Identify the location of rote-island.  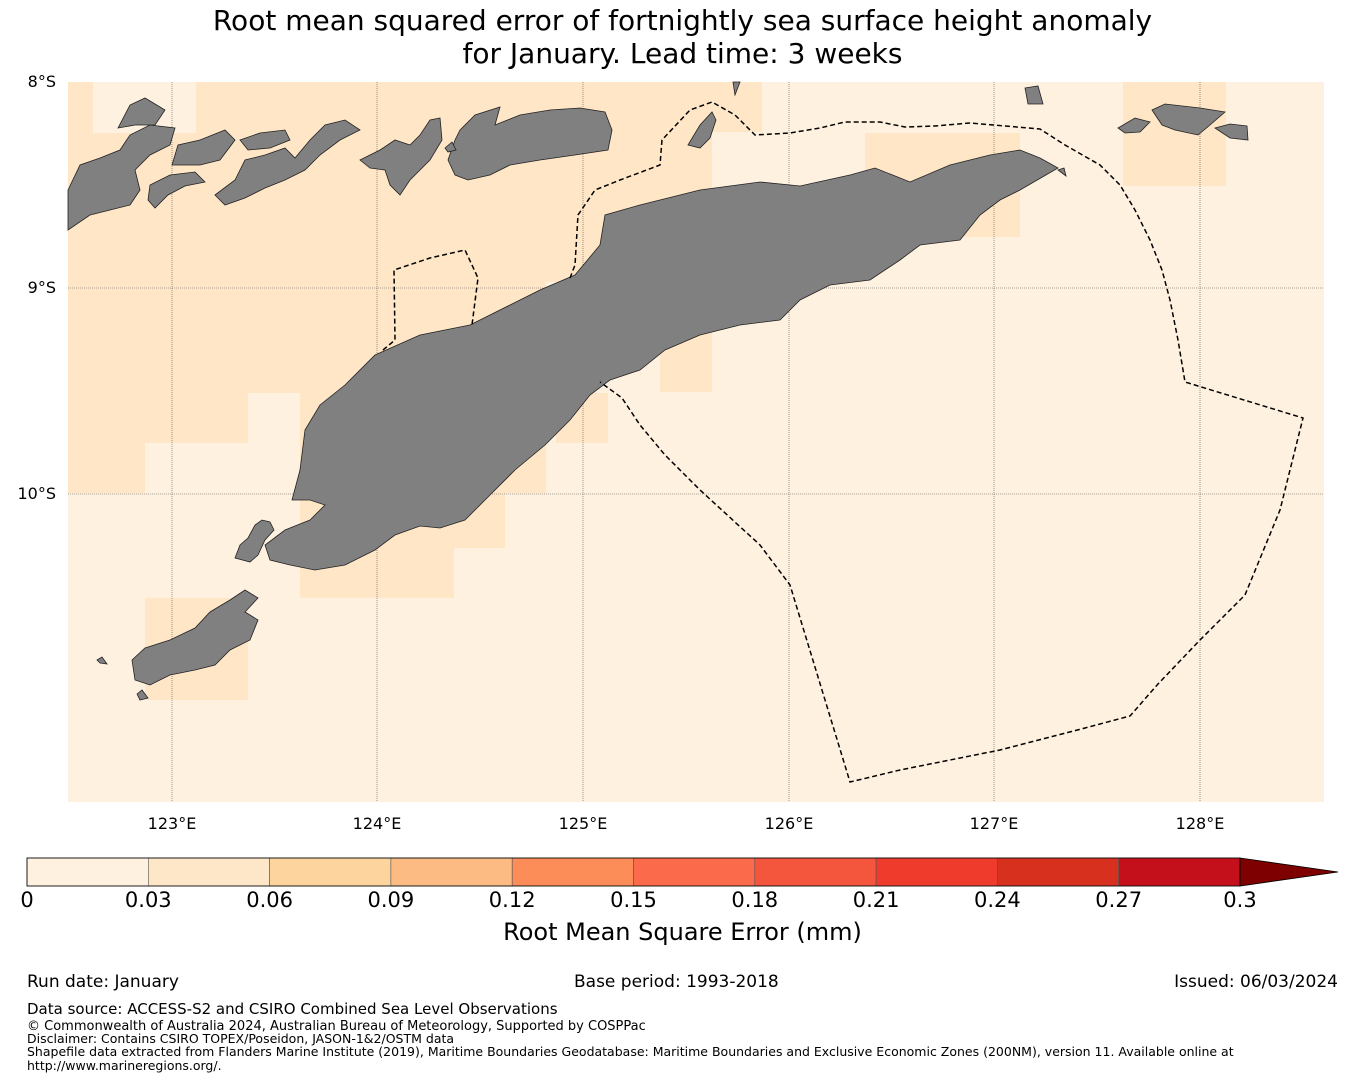
(254, 541).